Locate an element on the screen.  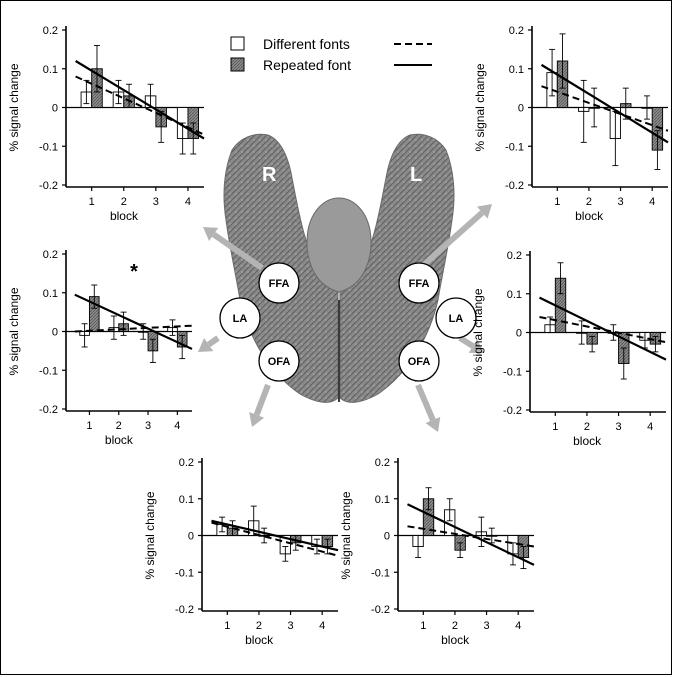
roi-ofa-right: OFA is located at coordinates (279, 361).